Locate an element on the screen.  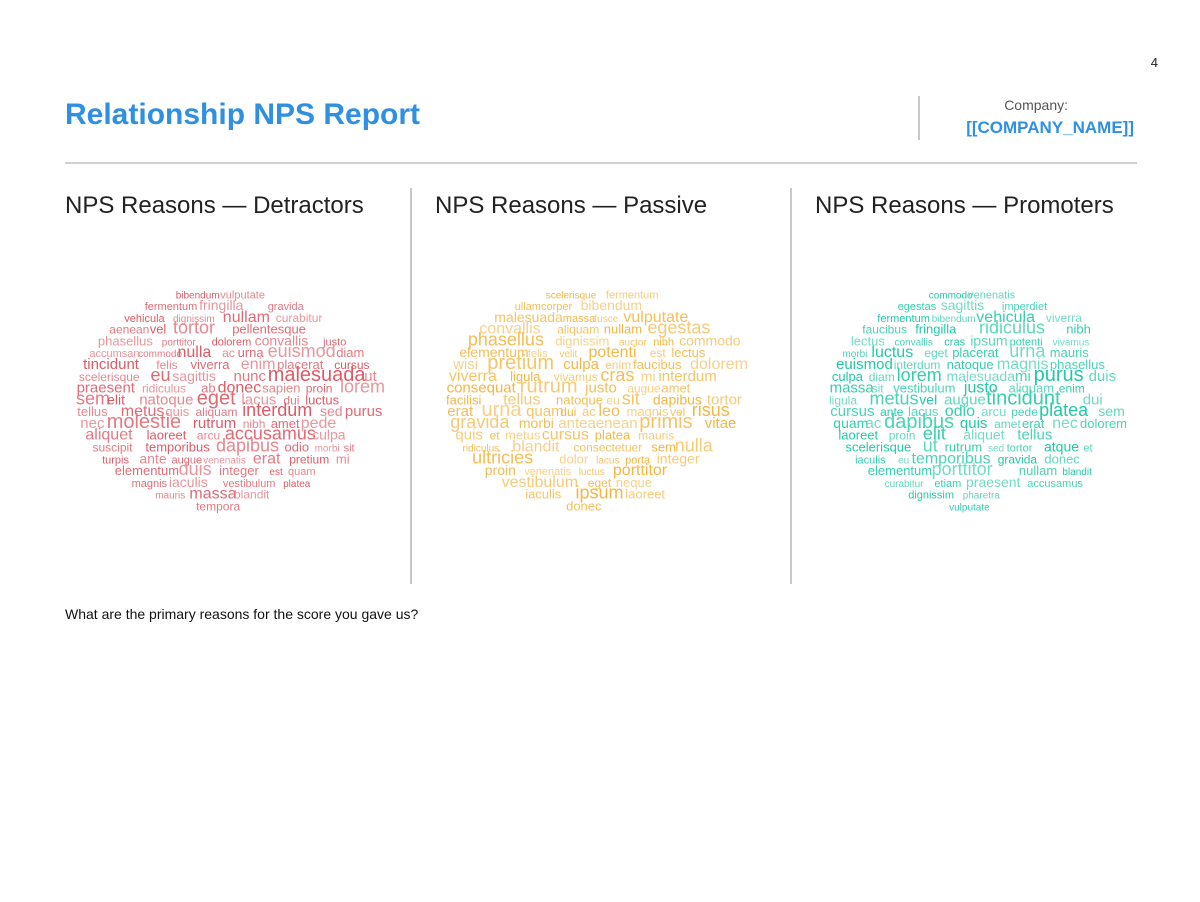
cloud-word: iaculis is located at coordinates (870, 460).